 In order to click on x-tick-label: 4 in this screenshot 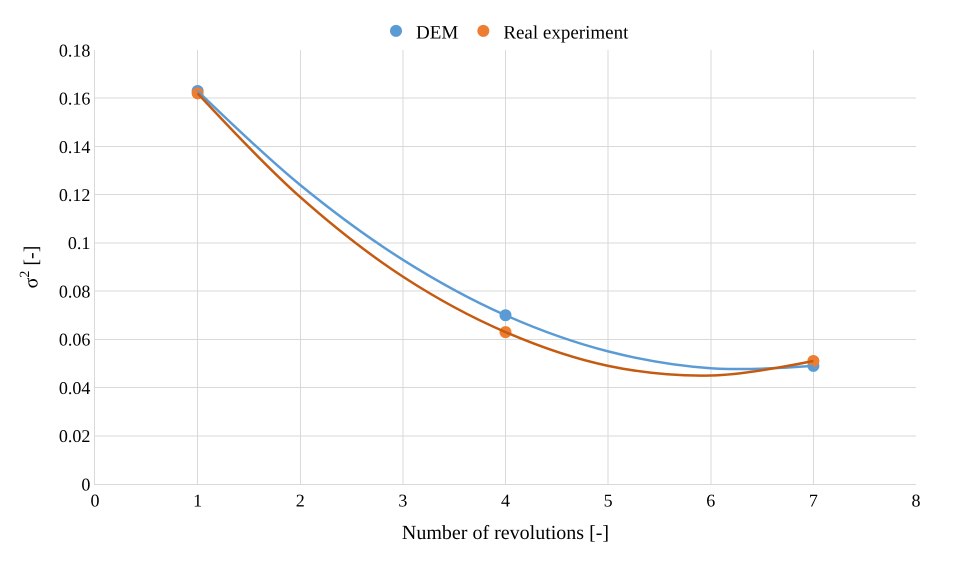, I will do `click(505, 500)`.